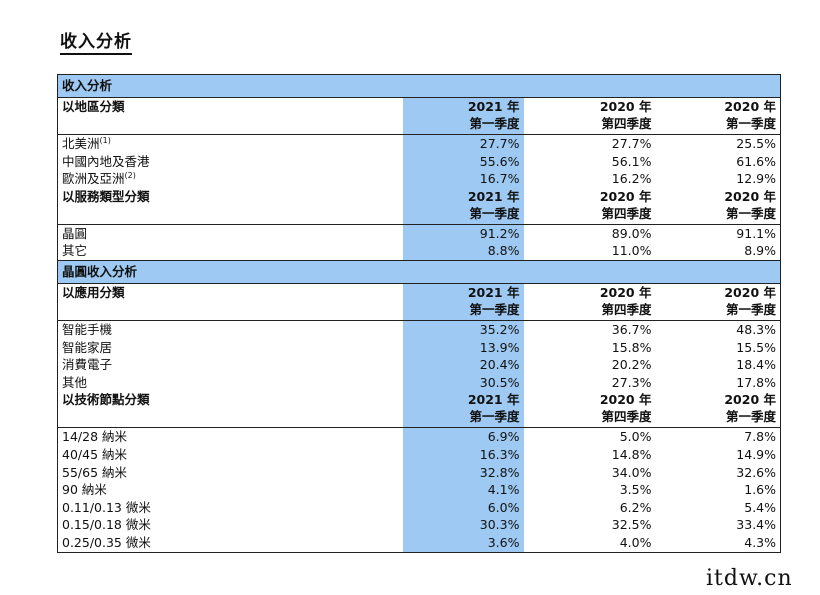  What do you see at coordinates (463, 490) in the screenshot?
I see `value-cell: 4.1%` at bounding box center [463, 490].